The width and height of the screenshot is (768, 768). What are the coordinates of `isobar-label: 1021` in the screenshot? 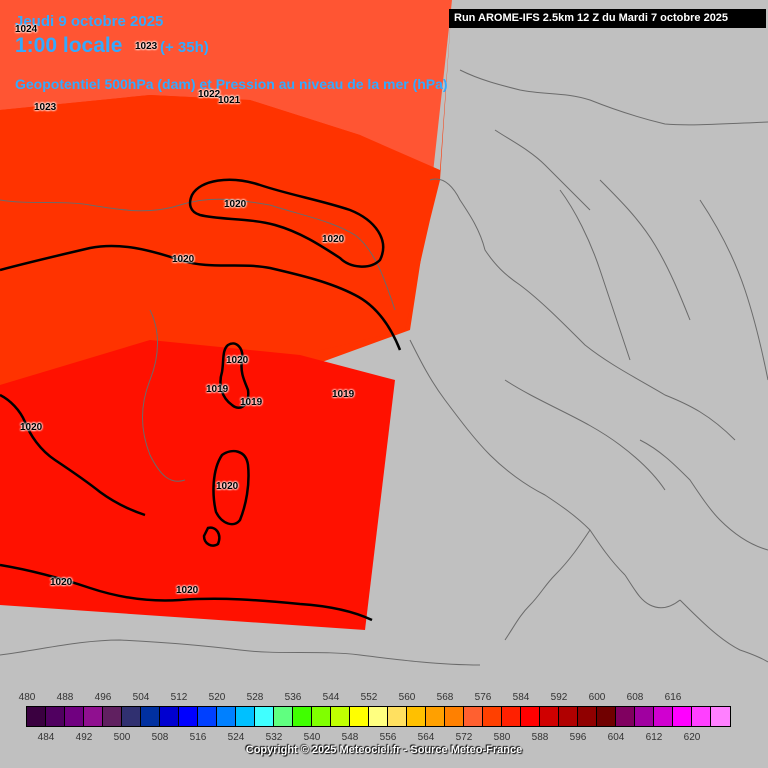 It's located at (229, 100).